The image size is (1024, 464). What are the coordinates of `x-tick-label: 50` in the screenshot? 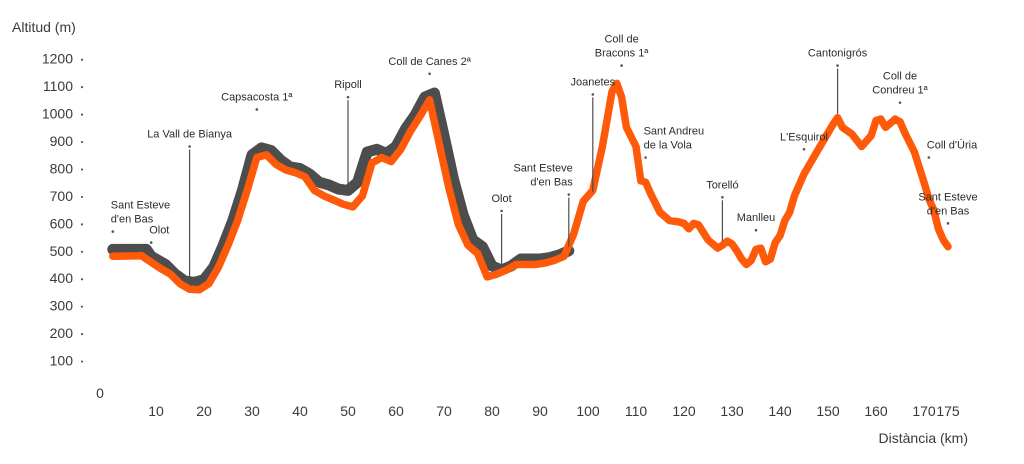 It's located at (348, 411).